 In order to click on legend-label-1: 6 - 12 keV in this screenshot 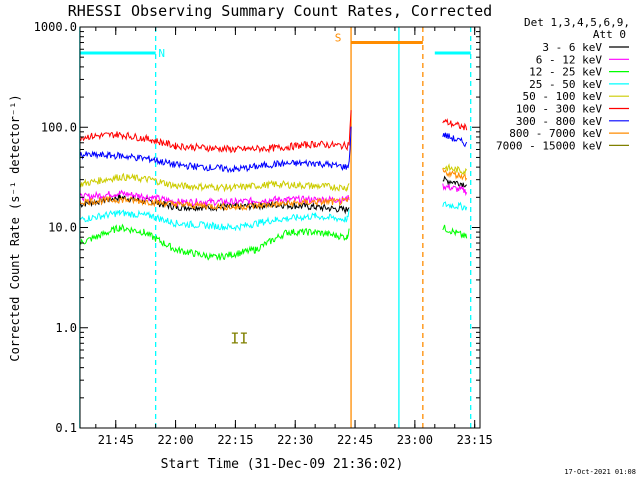, I will do `click(569, 59)`.